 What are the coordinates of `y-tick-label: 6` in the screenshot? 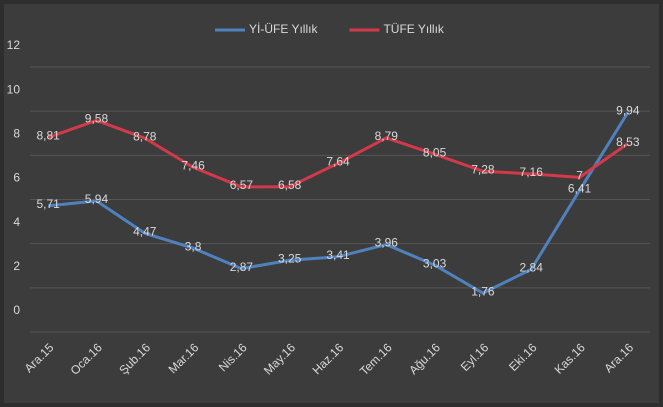 It's located at (16, 178).